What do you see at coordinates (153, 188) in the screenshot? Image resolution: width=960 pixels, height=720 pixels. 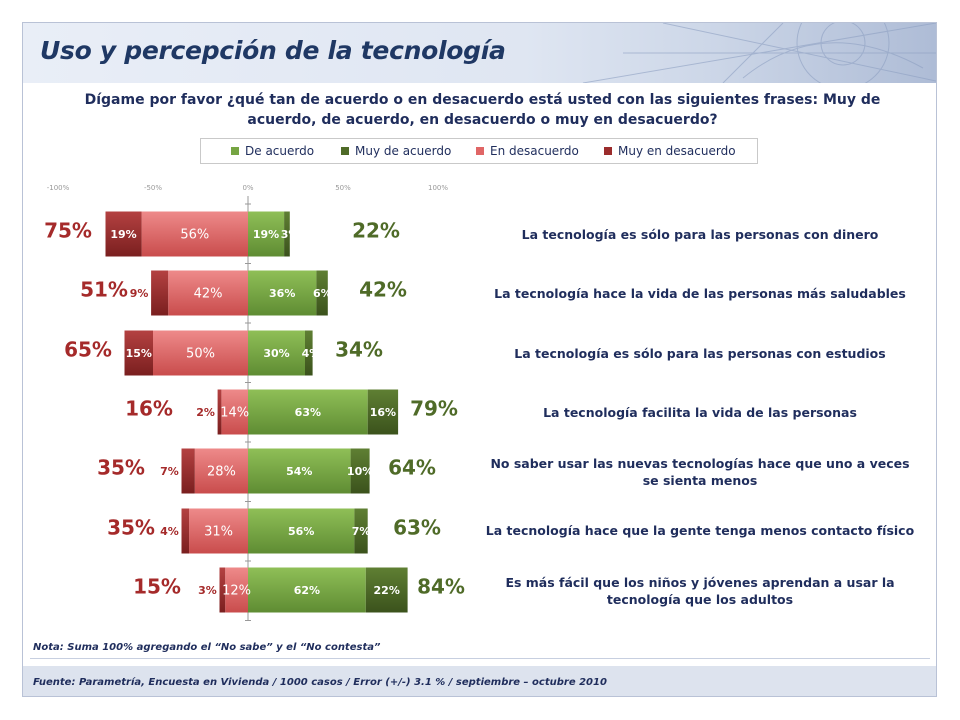 I see `axis-tick-label: -50%` at bounding box center [153, 188].